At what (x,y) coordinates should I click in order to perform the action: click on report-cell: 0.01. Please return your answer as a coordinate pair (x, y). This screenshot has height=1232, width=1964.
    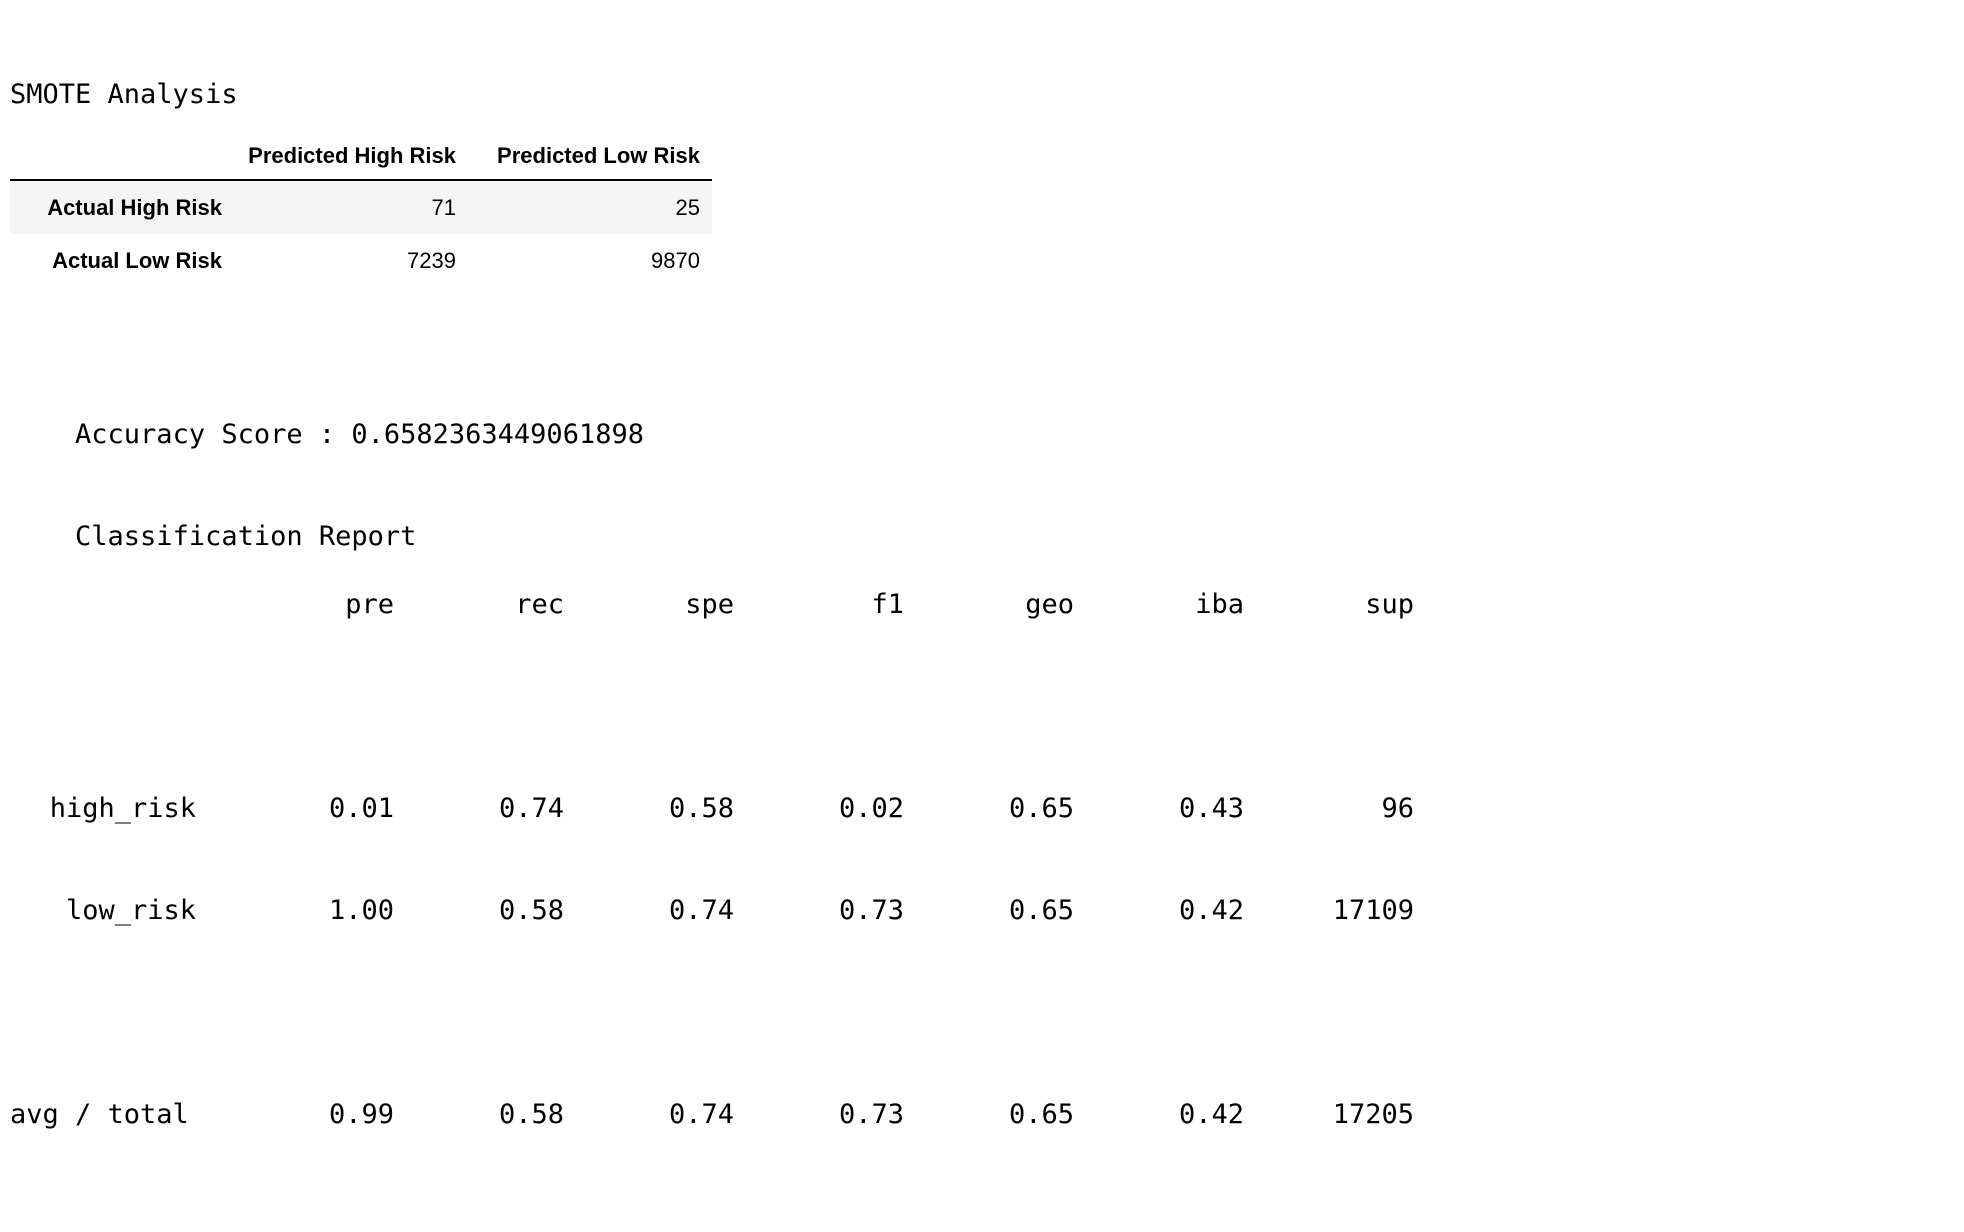
    Looking at the image, I should click on (361, 808).